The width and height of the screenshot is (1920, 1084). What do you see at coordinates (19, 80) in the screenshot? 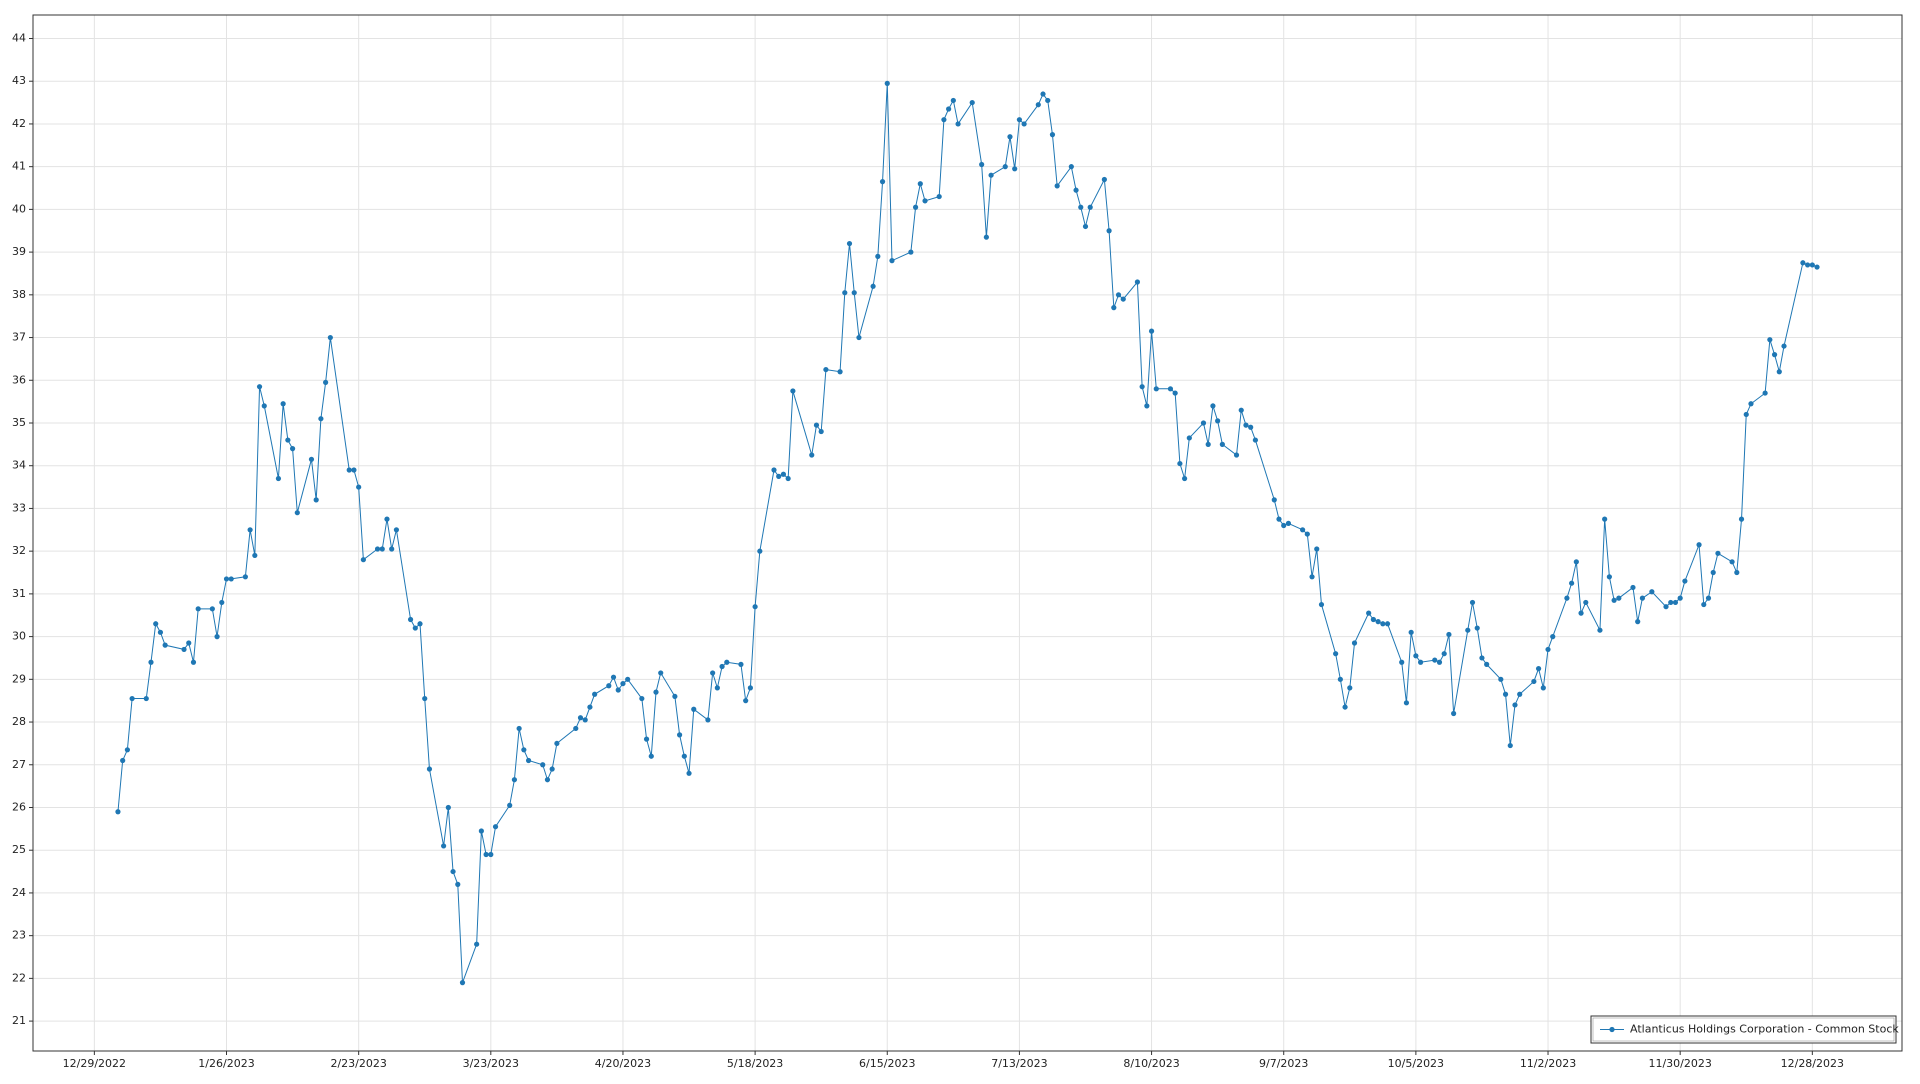
I see `y-tick-label: 43` at bounding box center [19, 80].